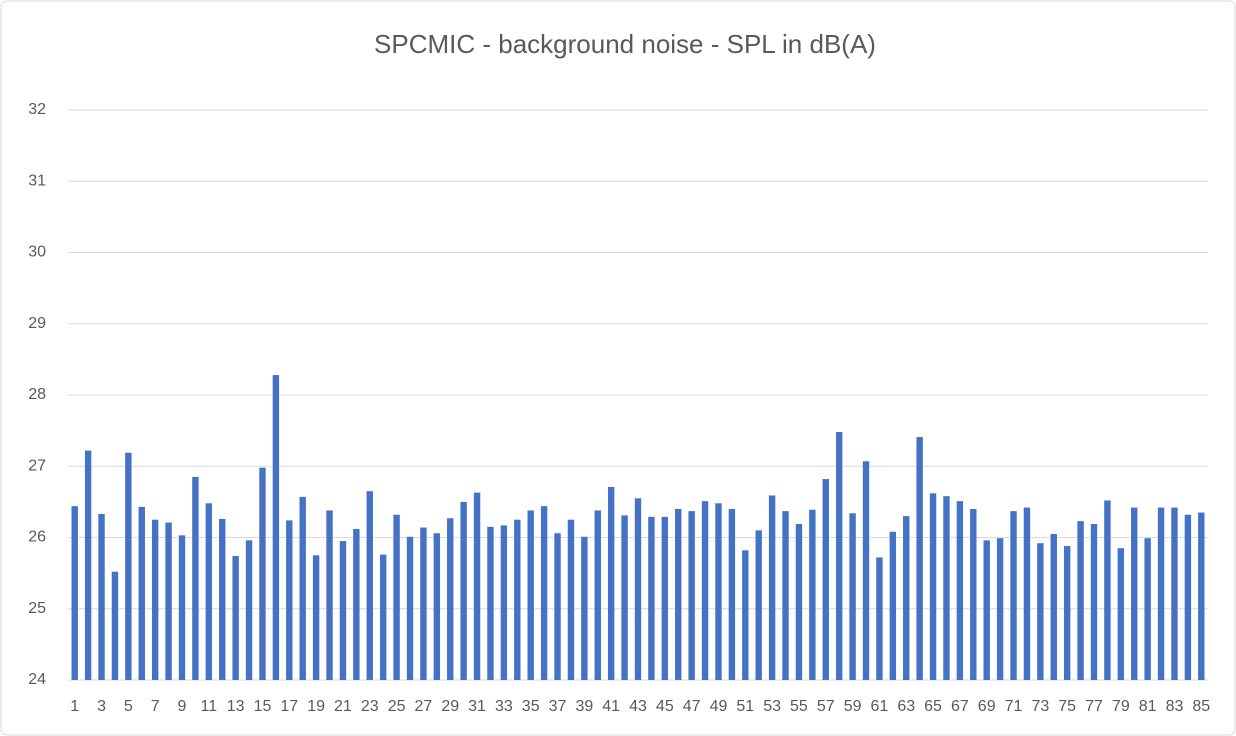  I want to click on x-tick-label: 77, so click(1094, 706).